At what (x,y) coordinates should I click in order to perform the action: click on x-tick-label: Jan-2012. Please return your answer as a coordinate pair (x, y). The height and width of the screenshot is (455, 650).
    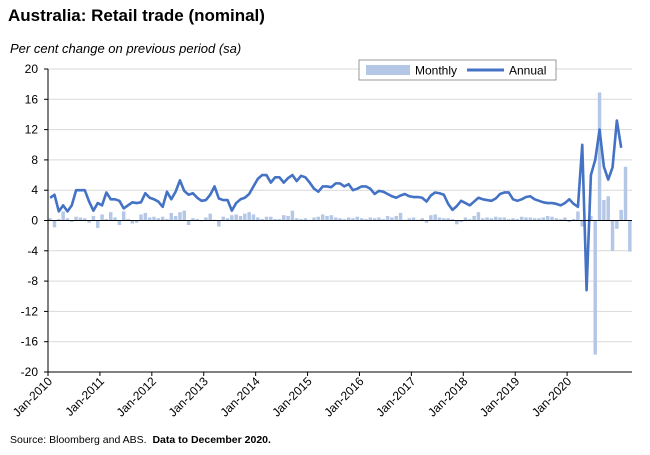
    Looking at the image, I should click on (137, 397).